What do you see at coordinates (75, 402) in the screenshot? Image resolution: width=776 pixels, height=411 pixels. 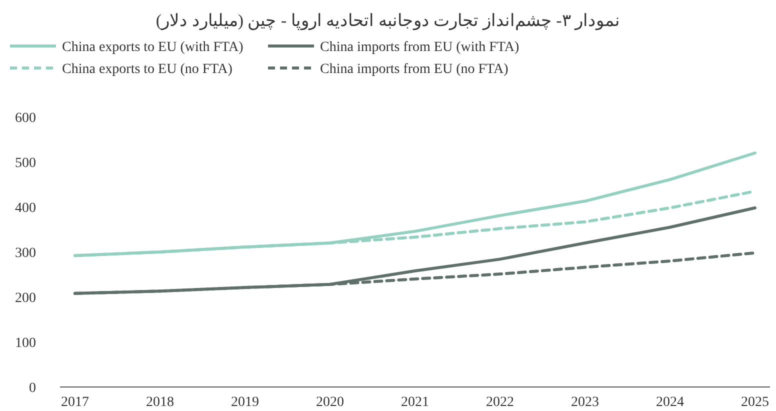 I see `x-tick-label: 2017` at bounding box center [75, 402].